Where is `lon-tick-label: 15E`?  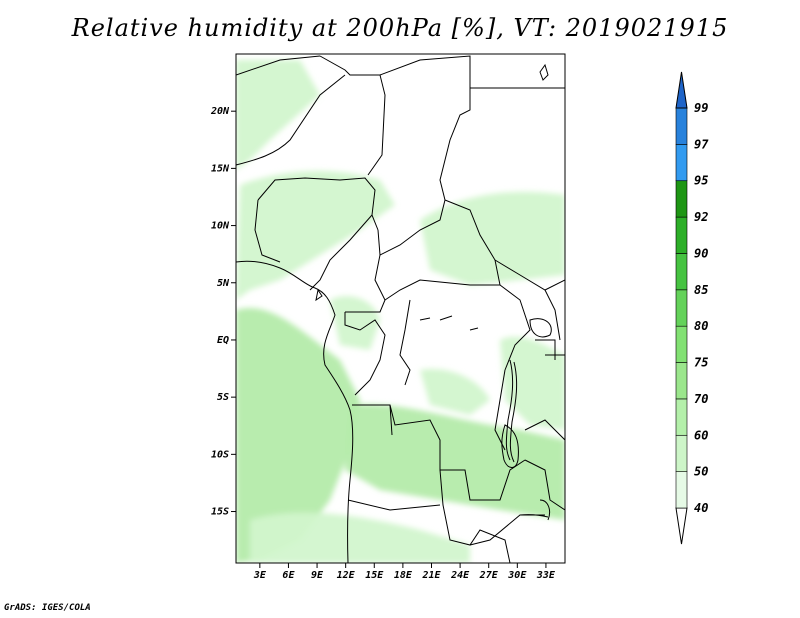
lon-tick-label: 15E is located at coordinates (374, 575).